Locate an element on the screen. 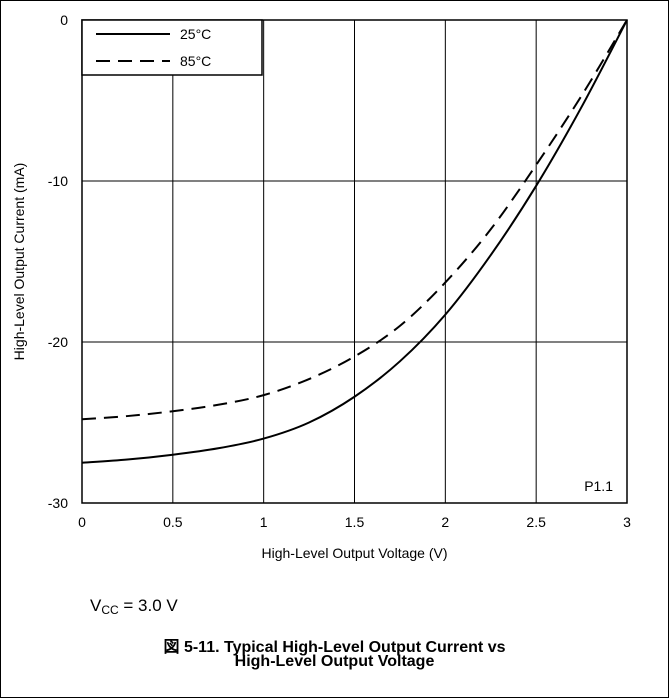 Image resolution: width=669 pixels, height=698 pixels. vcc-condition: VCC = 3.0 V is located at coordinates (134, 606).